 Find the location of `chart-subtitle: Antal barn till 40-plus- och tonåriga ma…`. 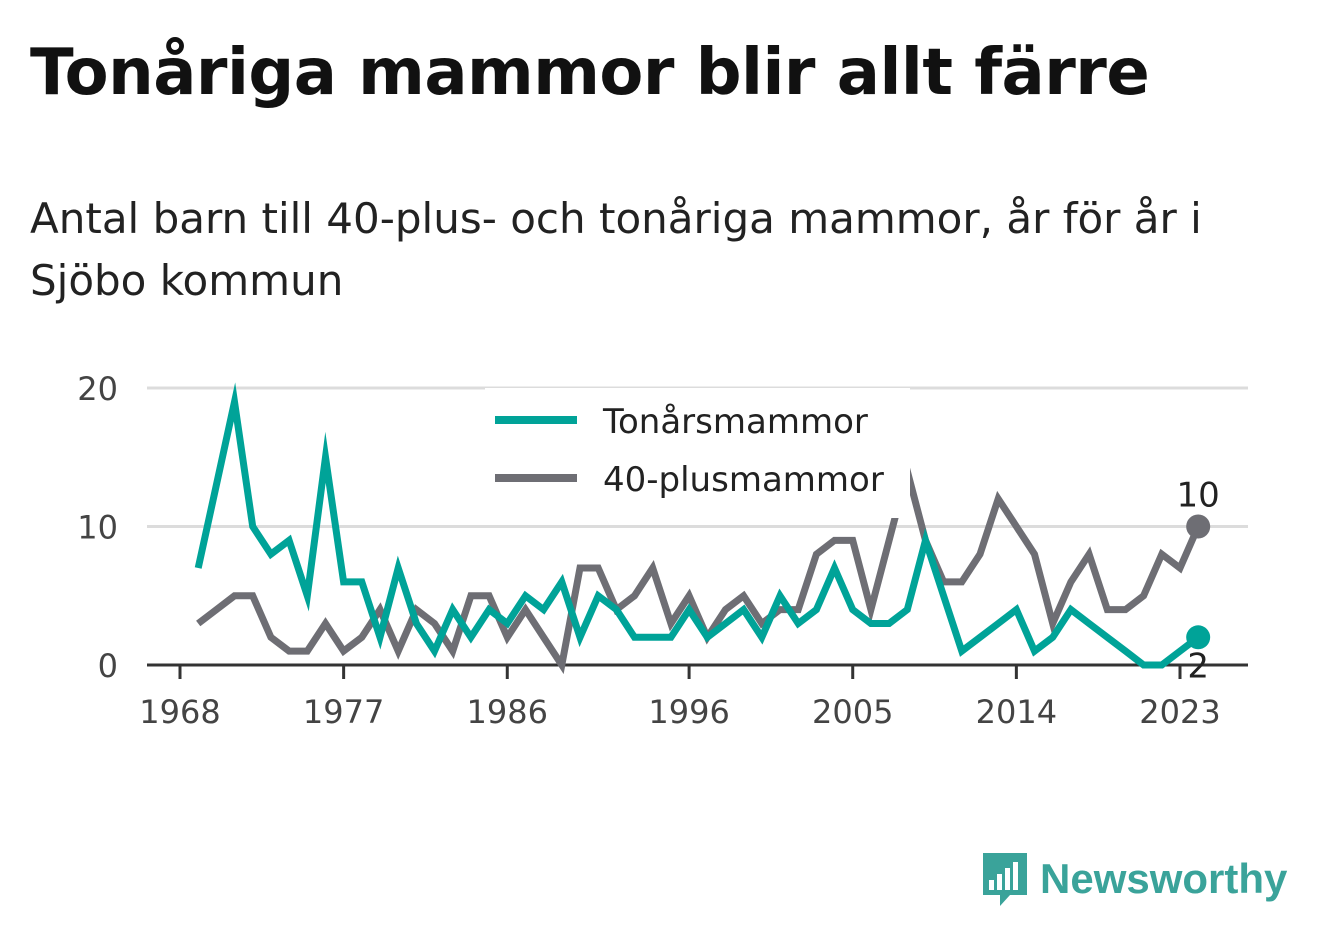

chart-subtitle: Antal barn till 40-plus- och tonåriga ma… is located at coordinates (616, 249).